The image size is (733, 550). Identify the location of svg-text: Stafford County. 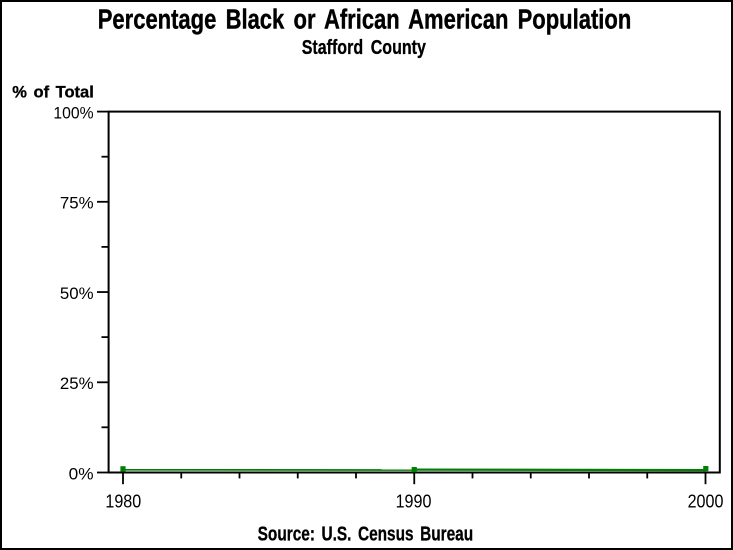
(364, 48).